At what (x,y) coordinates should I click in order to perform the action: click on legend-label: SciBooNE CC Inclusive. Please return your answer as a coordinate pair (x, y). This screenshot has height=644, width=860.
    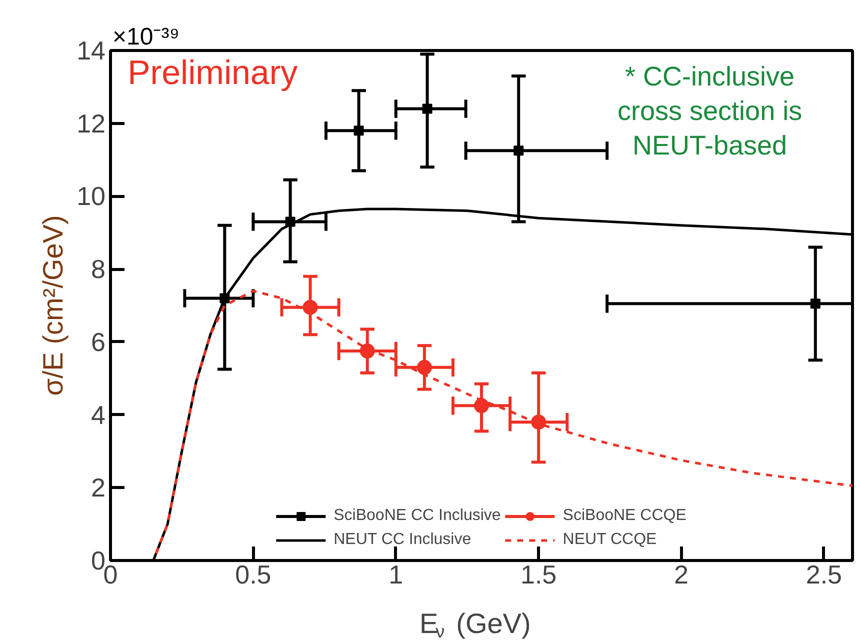
    Looking at the image, I should click on (417, 516).